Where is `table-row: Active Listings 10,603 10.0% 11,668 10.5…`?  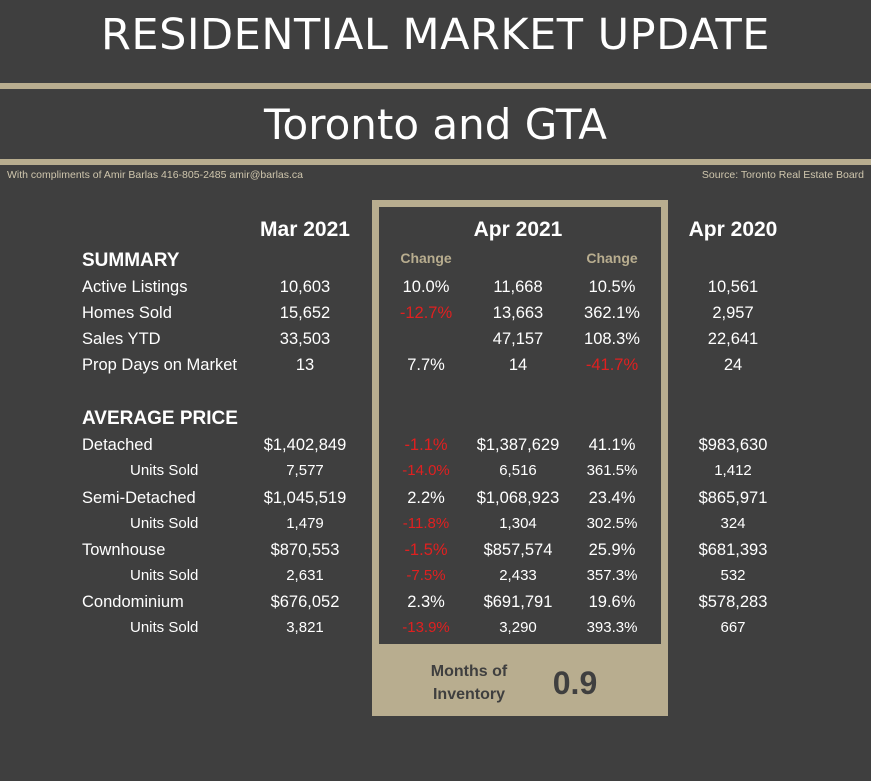
table-row: Active Listings 10,603 10.0% 11,668 10.5… is located at coordinates (435, 287).